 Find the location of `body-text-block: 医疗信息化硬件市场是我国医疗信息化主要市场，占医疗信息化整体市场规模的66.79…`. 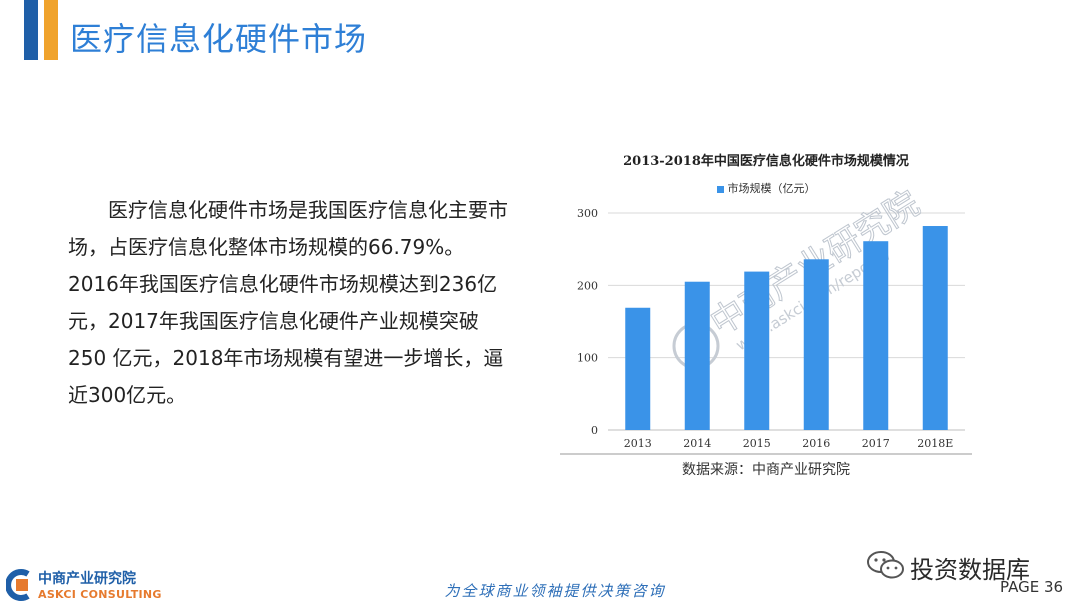

body-text-block: 医疗信息化硬件市场是我国医疗信息化主要市场，占医疗信息化整体市场规模的66.79… is located at coordinates (288, 303).